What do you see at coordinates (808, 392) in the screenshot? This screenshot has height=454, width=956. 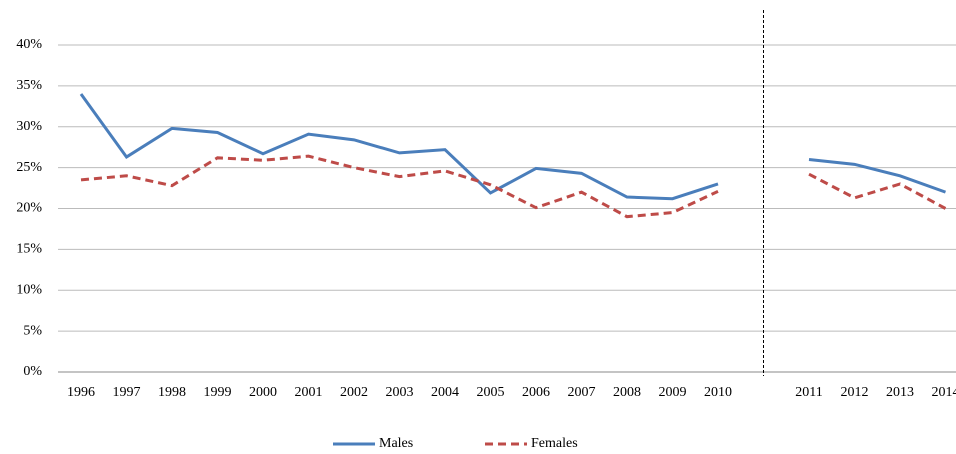 I see `x-tick-label: 2011` at bounding box center [808, 392].